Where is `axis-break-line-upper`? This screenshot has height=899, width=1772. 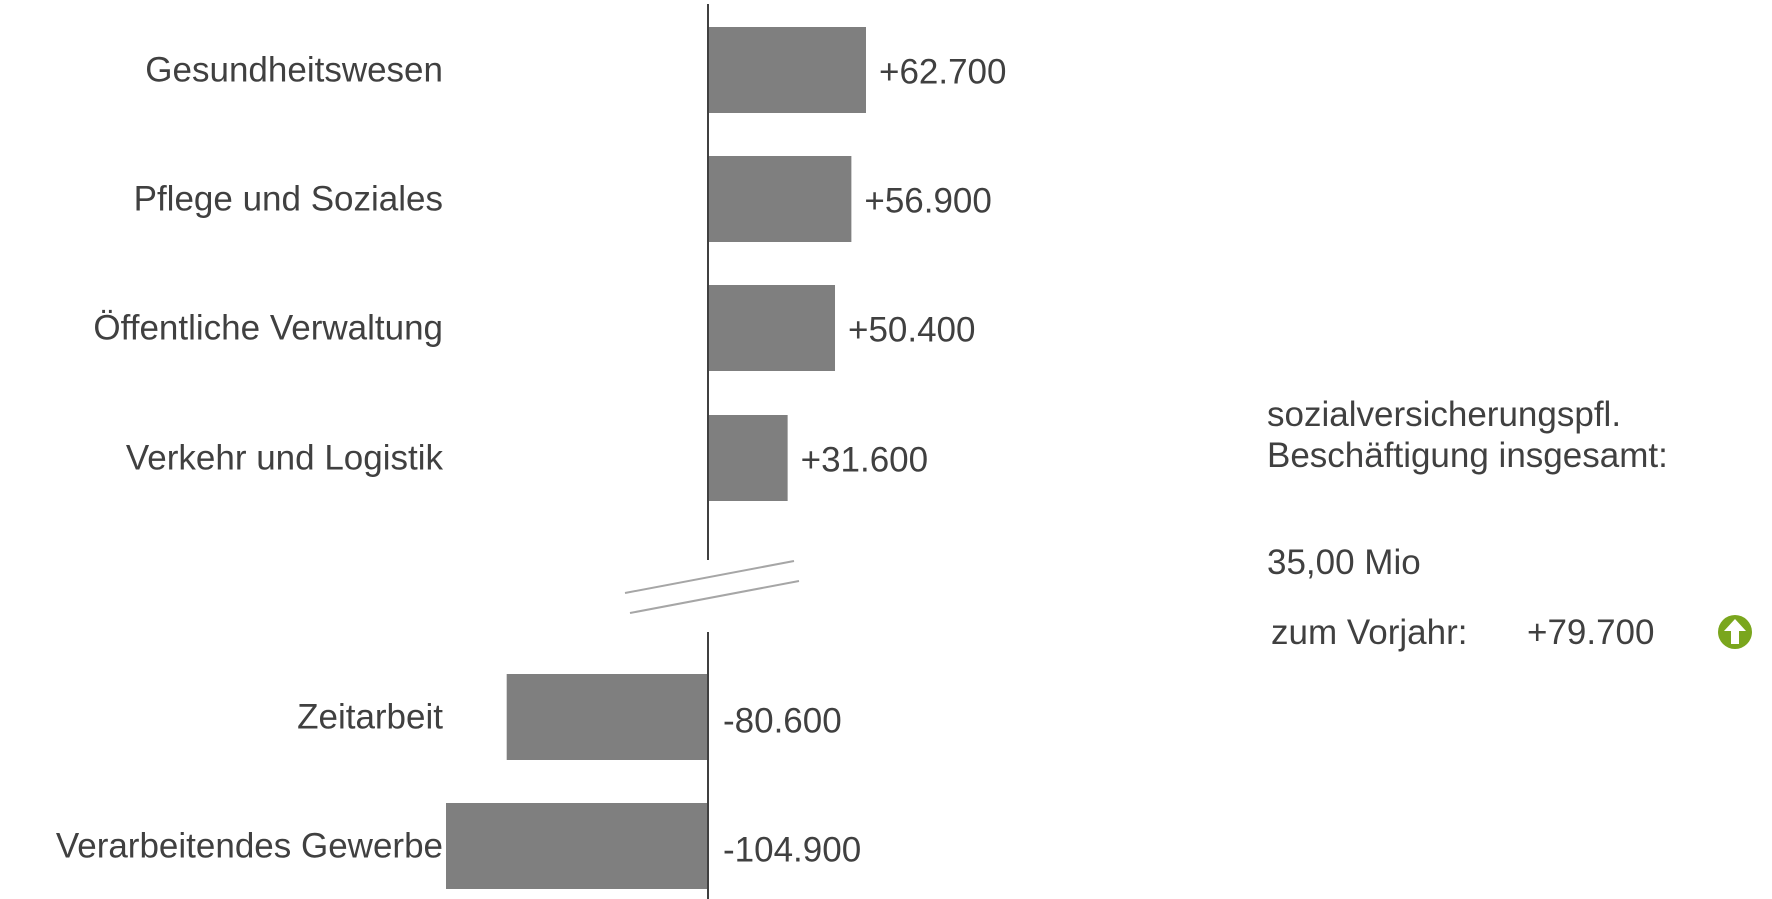 axis-break-line-upper is located at coordinates (709, 577).